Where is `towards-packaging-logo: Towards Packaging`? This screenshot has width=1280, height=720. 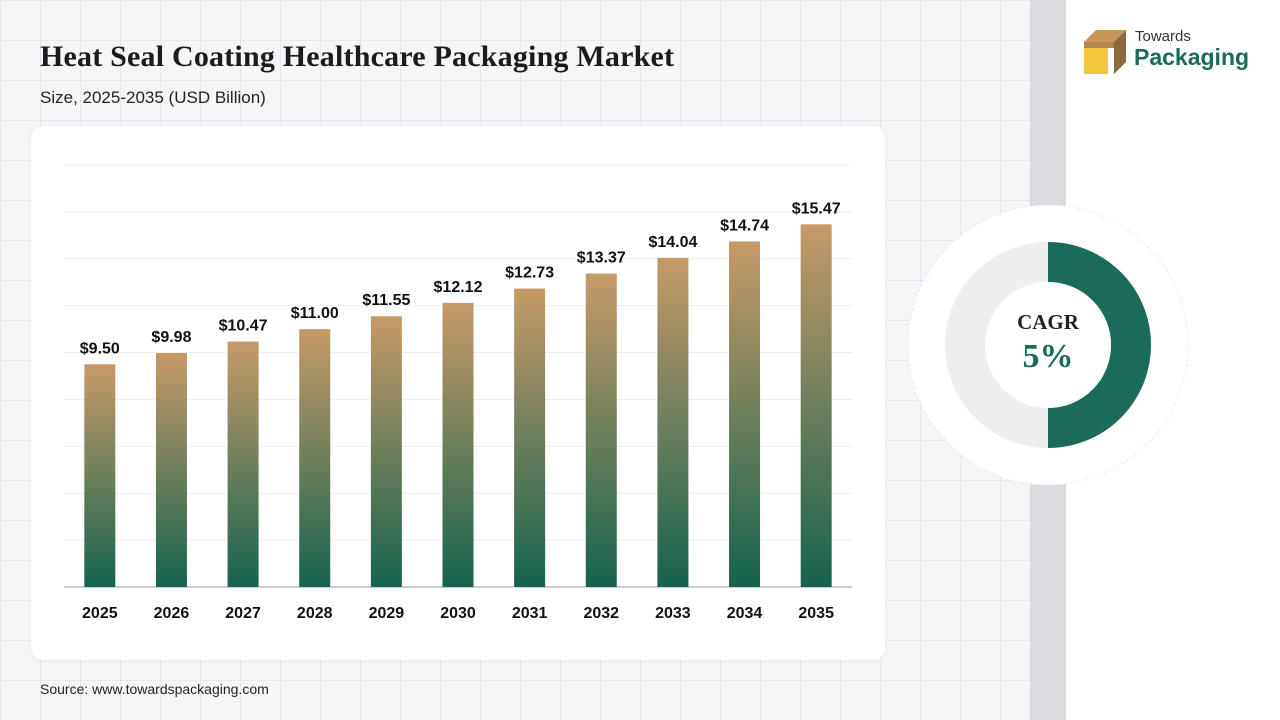
towards-packaging-logo: Towards Packaging is located at coordinates (1172, 53).